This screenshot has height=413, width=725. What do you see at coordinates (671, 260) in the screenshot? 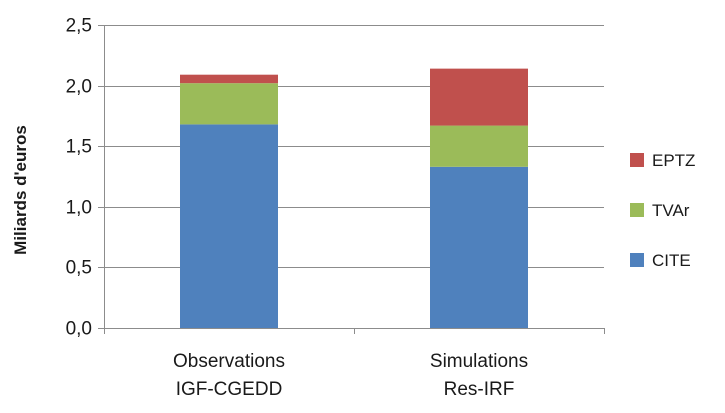
I see `legend-label-cite: CITE` at bounding box center [671, 260].